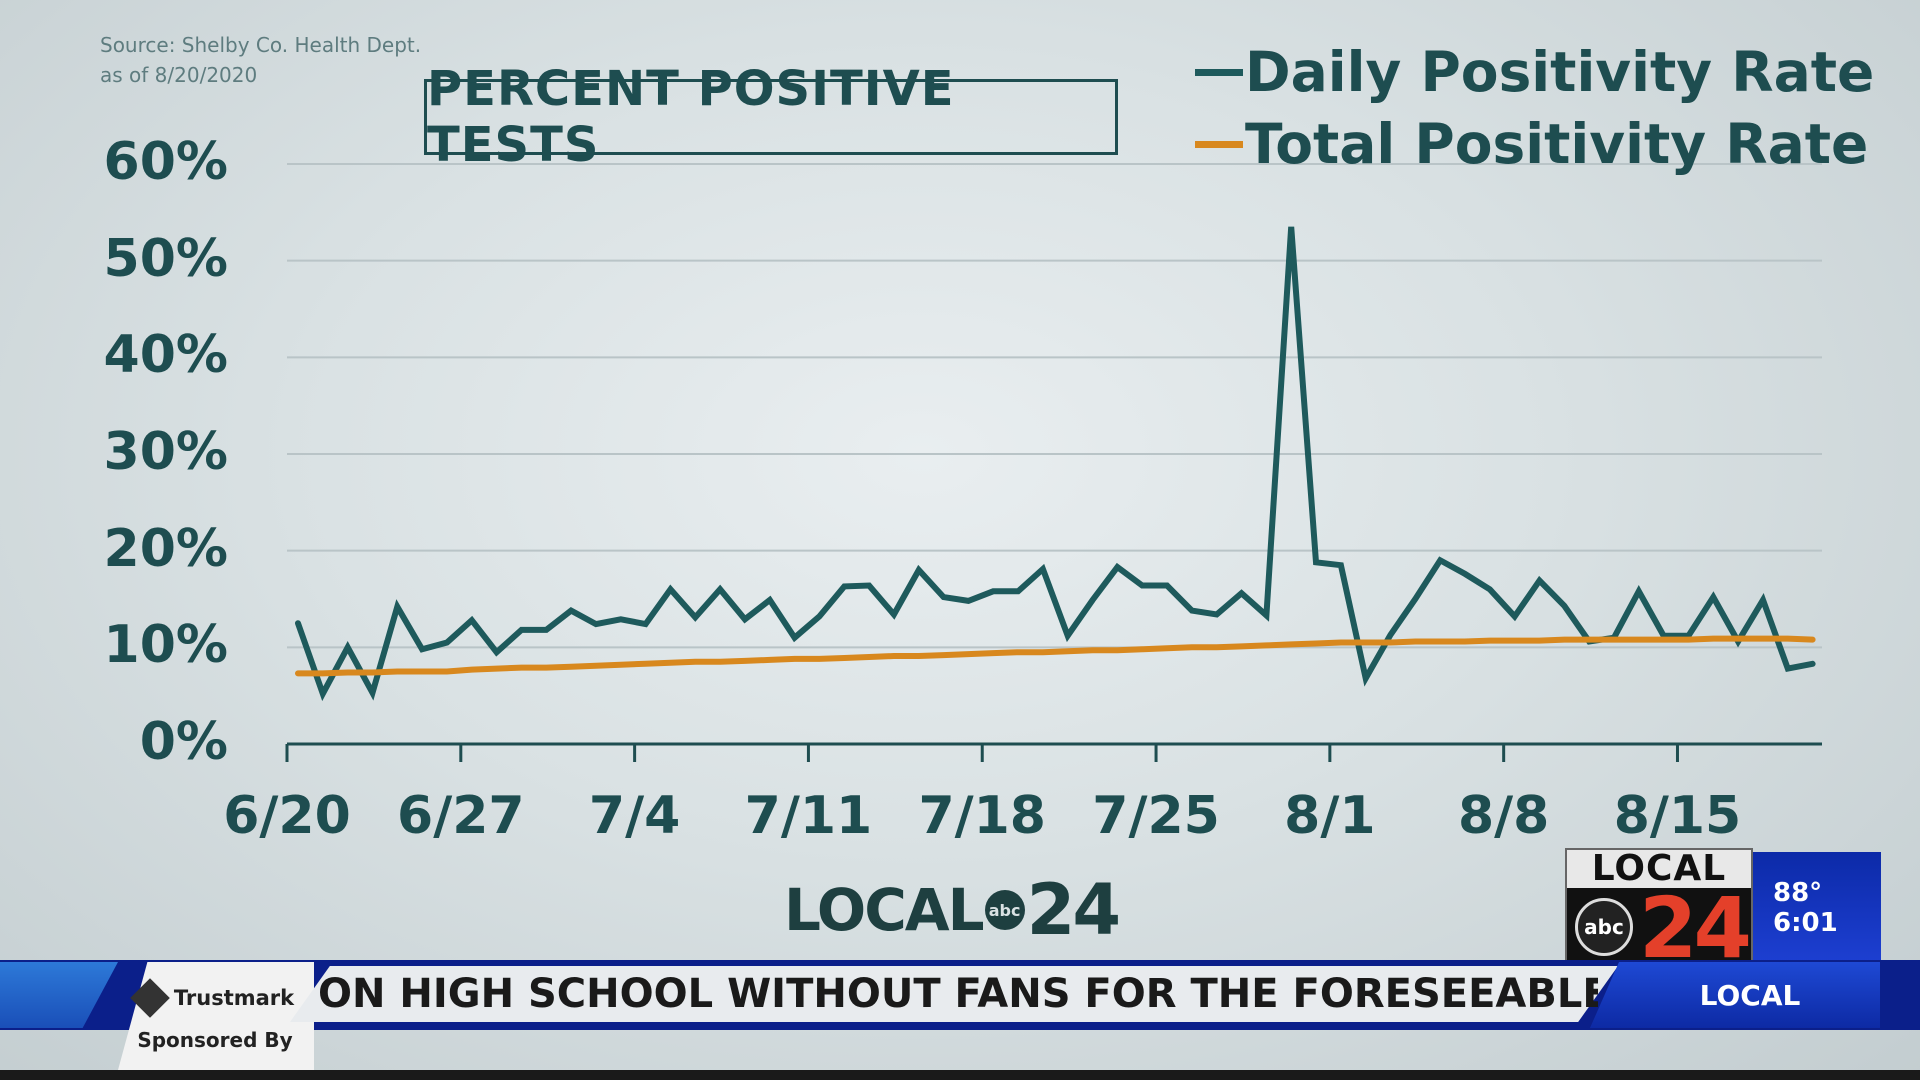  Describe the element at coordinates (1604, 927) in the screenshot. I see `bug-abc-icon: abc` at that location.